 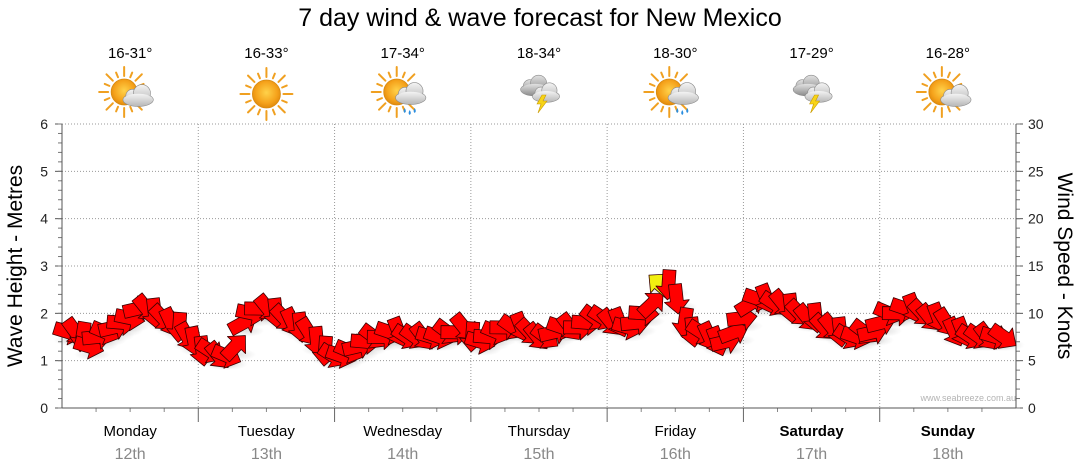 I want to click on day-name-label: Tuesday, so click(x=266, y=431).